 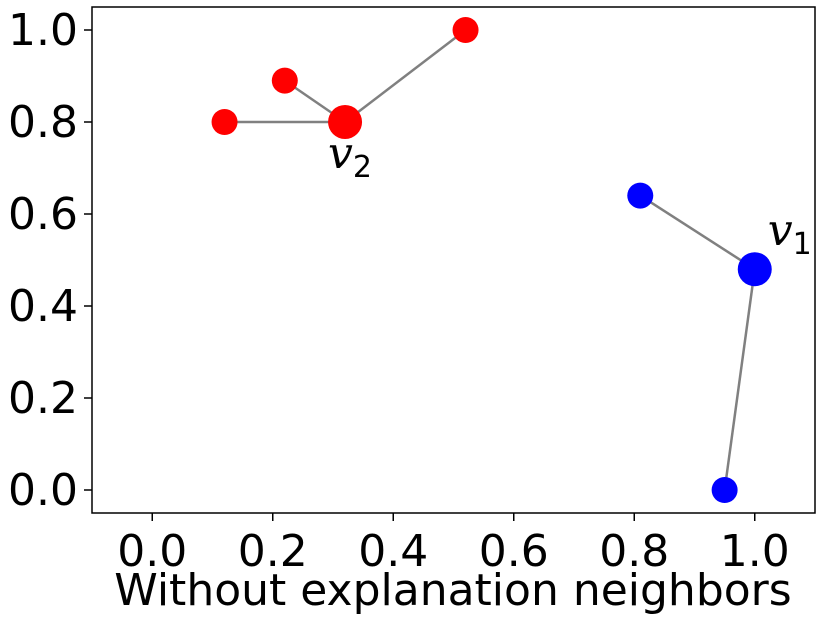 What do you see at coordinates (570, 195) in the screenshot?
I see `node-labels: v2 v1` at bounding box center [570, 195].